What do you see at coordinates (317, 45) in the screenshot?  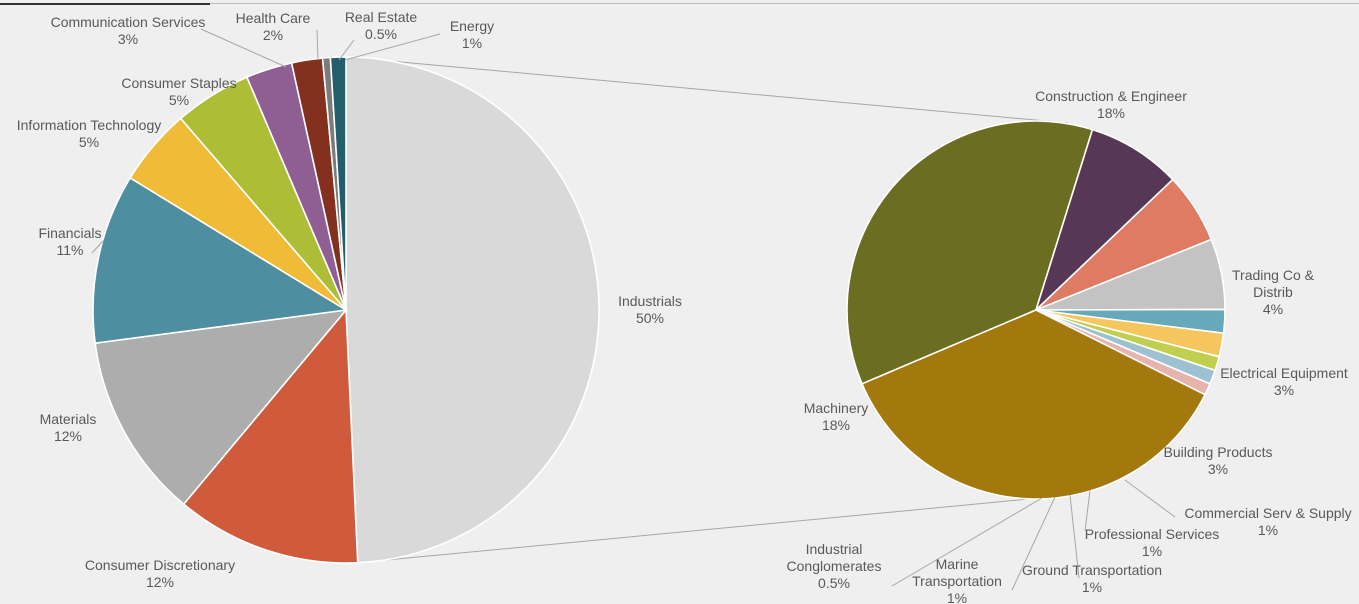 I see `leader-line-health-care` at bounding box center [317, 45].